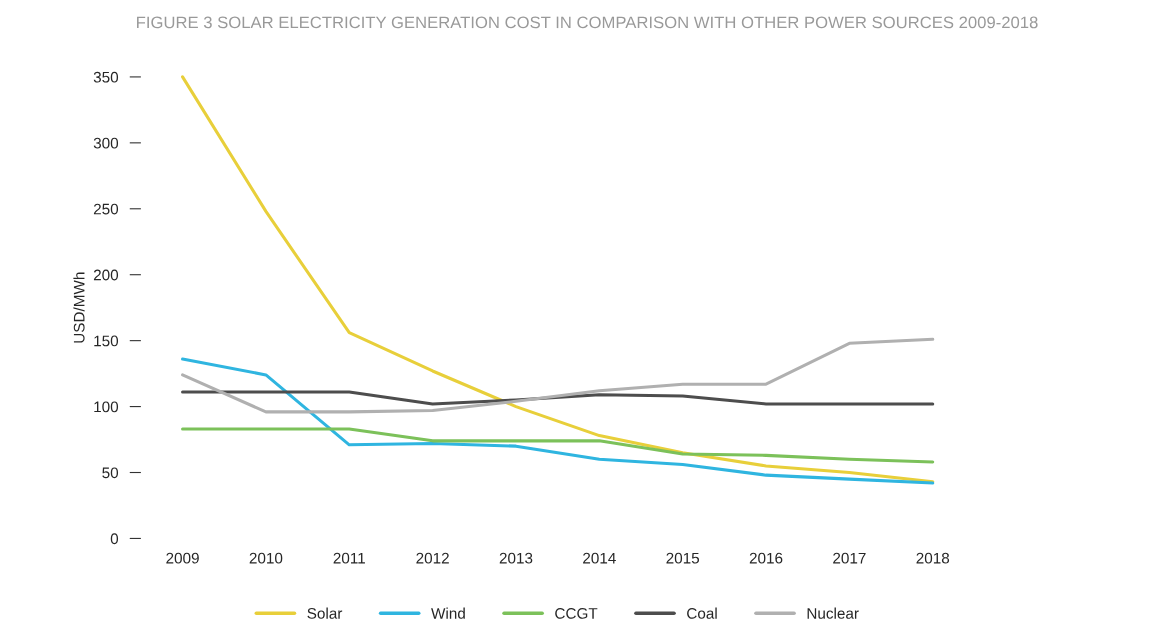  I want to click on y-tick-label: 250, so click(106, 209).